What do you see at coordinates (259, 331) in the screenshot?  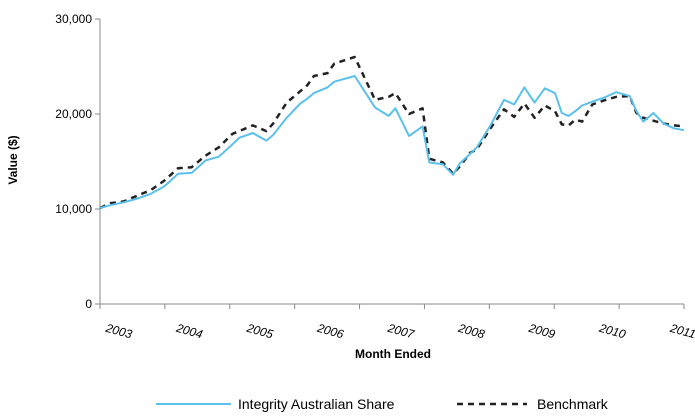 I see `x-tick-label: 2005` at bounding box center [259, 331].